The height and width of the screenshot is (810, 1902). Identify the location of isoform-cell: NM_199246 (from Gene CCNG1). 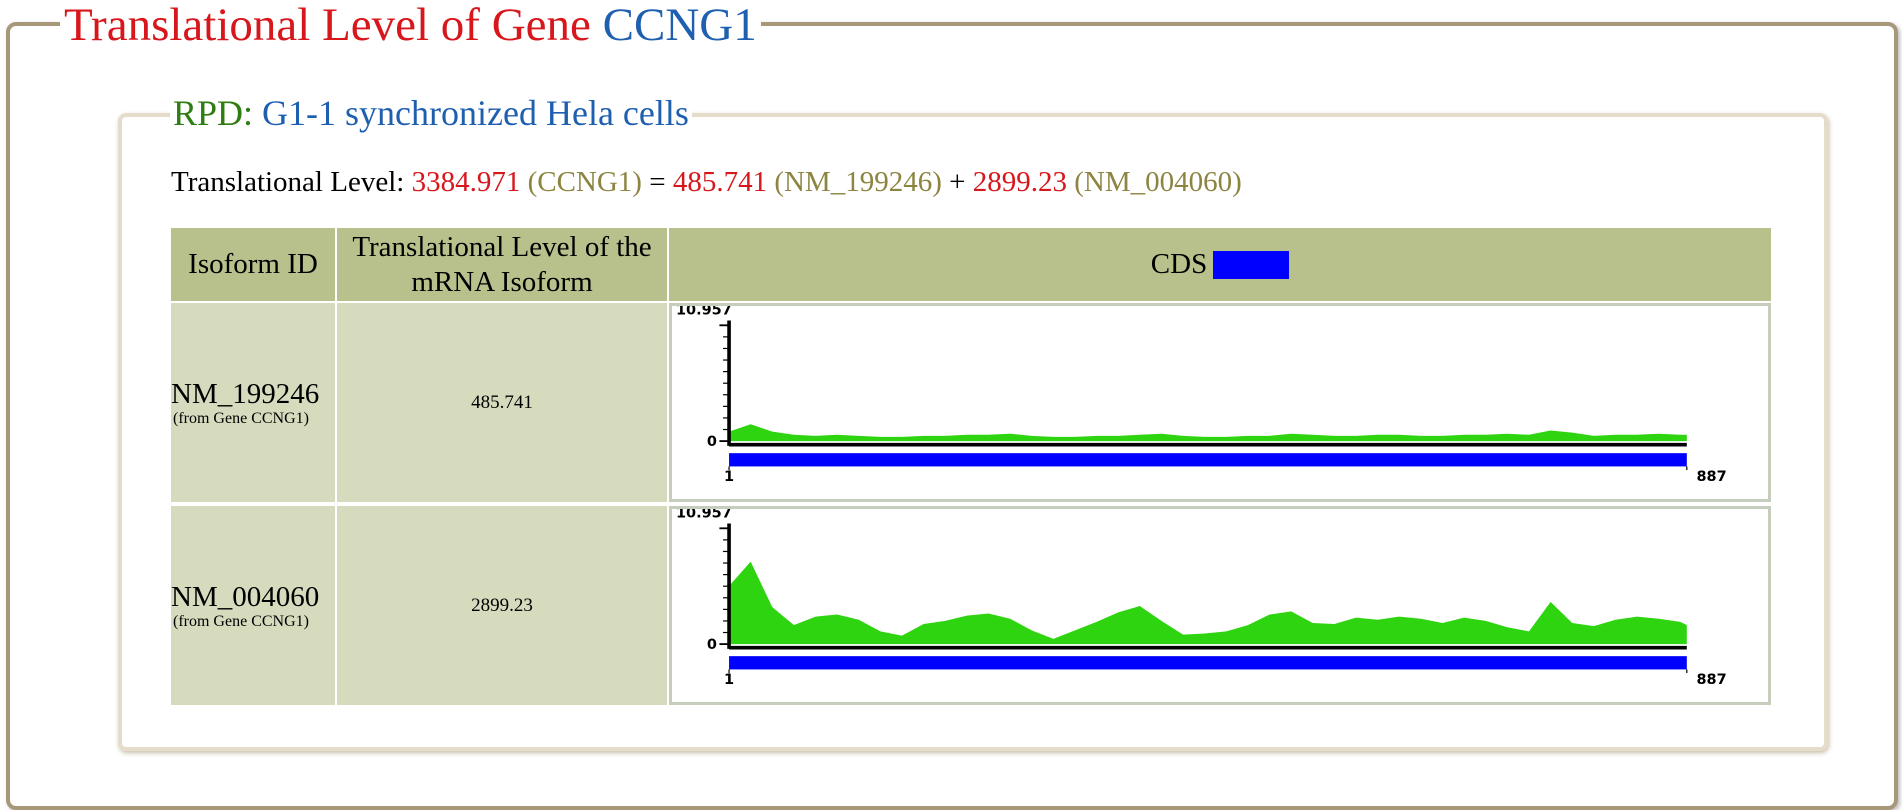
(253, 402).